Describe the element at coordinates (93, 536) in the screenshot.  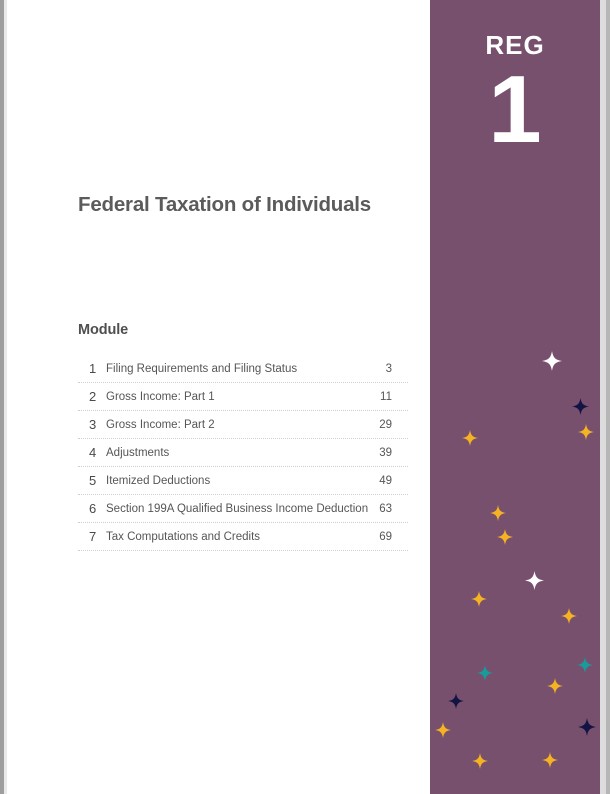
I see `toc-row-number: 7` at that location.